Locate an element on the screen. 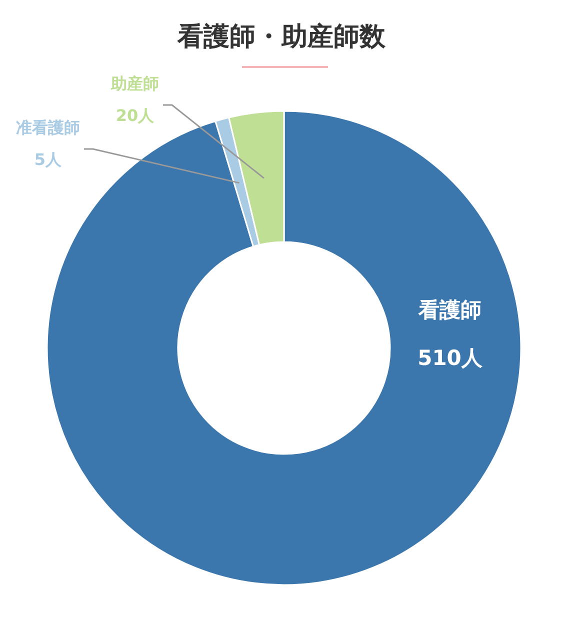 Image resolution: width=563 pixels, height=634 pixels. slice-label: 看護師 is located at coordinates (450, 310).